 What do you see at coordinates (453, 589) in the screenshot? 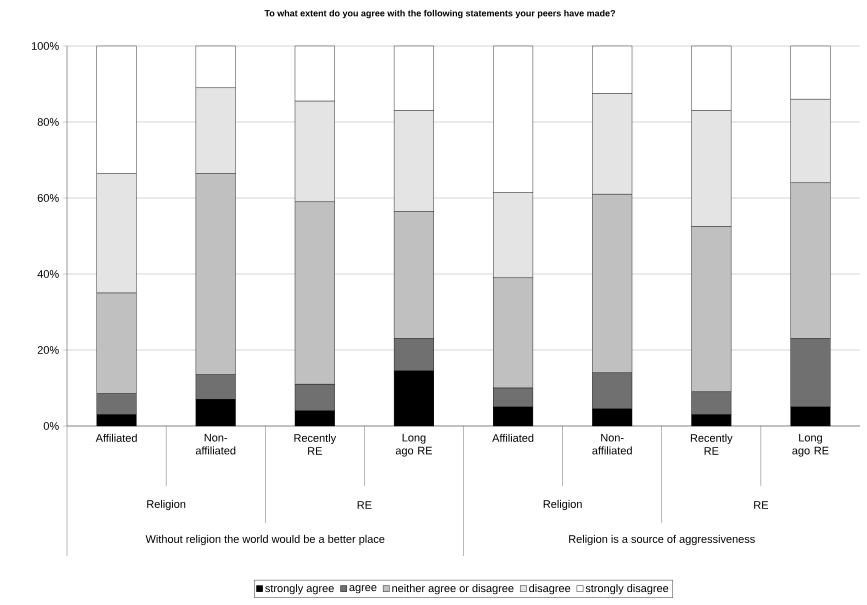
I see `legend-label: neither agree or disagree` at bounding box center [453, 589].